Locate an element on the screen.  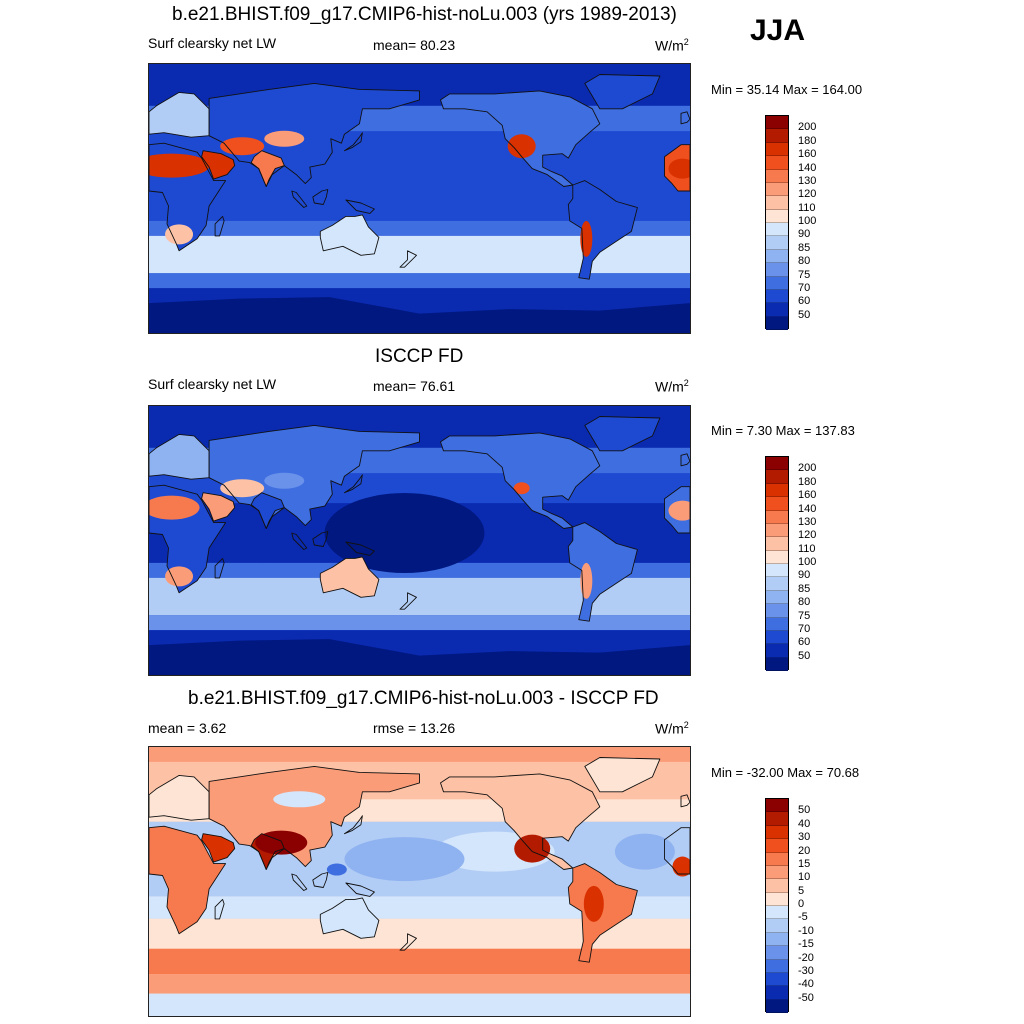
panel-3-rmse-label: rmse = 13.26 is located at coordinates (414, 728).